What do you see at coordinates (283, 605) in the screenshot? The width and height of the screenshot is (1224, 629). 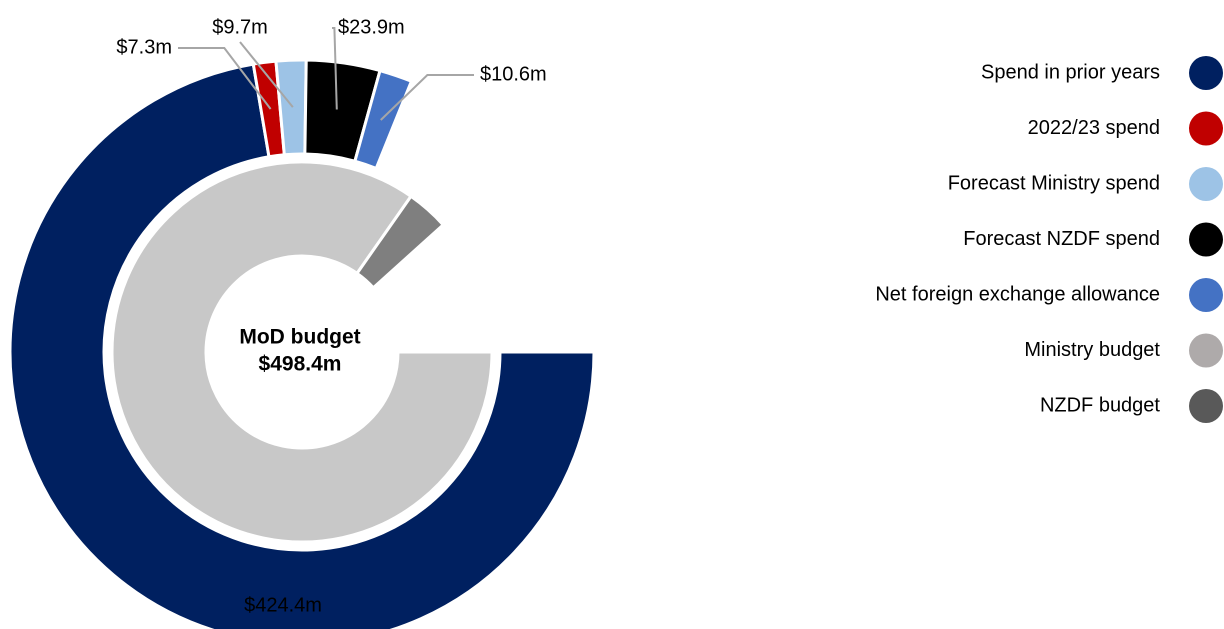 I see `data-label: $424.4m` at bounding box center [283, 605].